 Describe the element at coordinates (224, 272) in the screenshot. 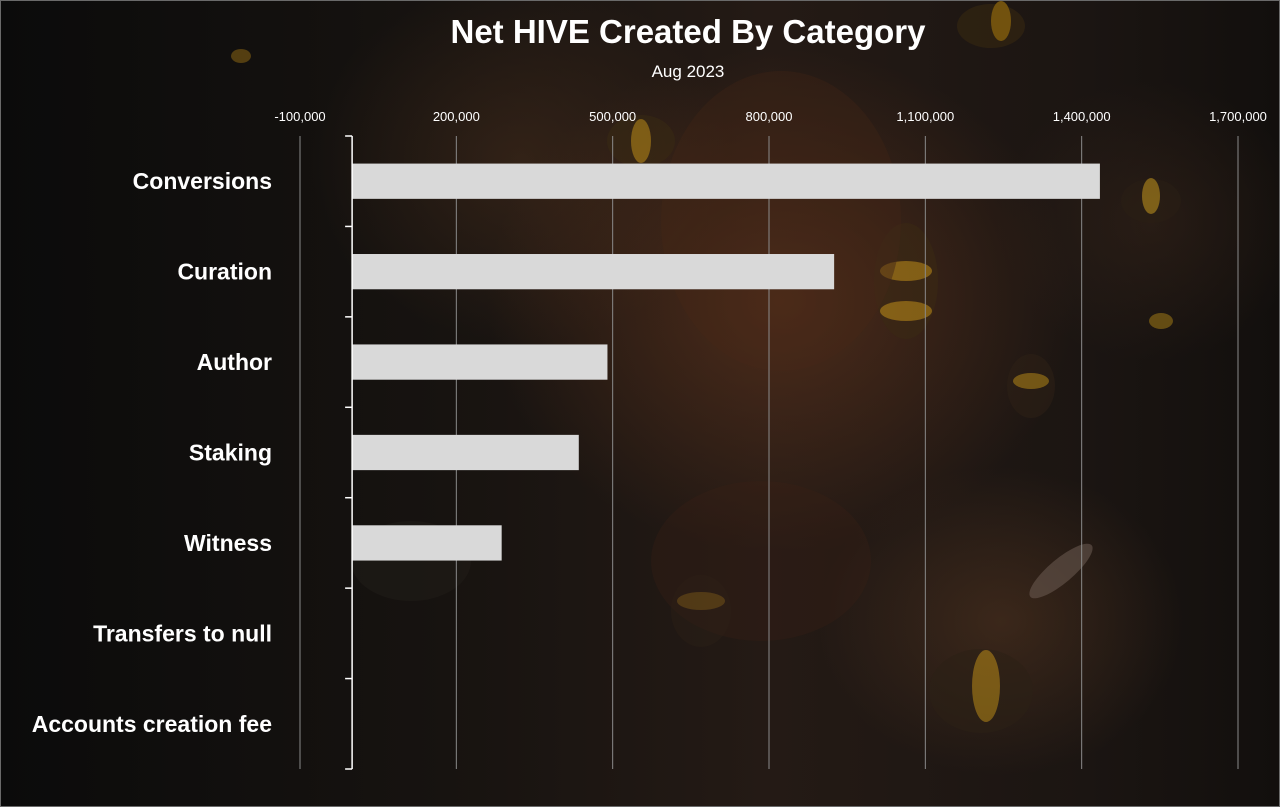

I see `category-label: Curation` at that location.